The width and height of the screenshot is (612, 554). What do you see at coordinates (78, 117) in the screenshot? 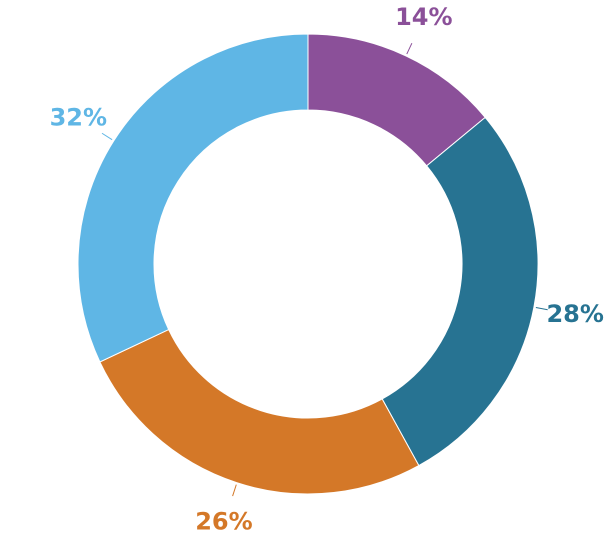
I see `data-label: 32%` at bounding box center [78, 117].